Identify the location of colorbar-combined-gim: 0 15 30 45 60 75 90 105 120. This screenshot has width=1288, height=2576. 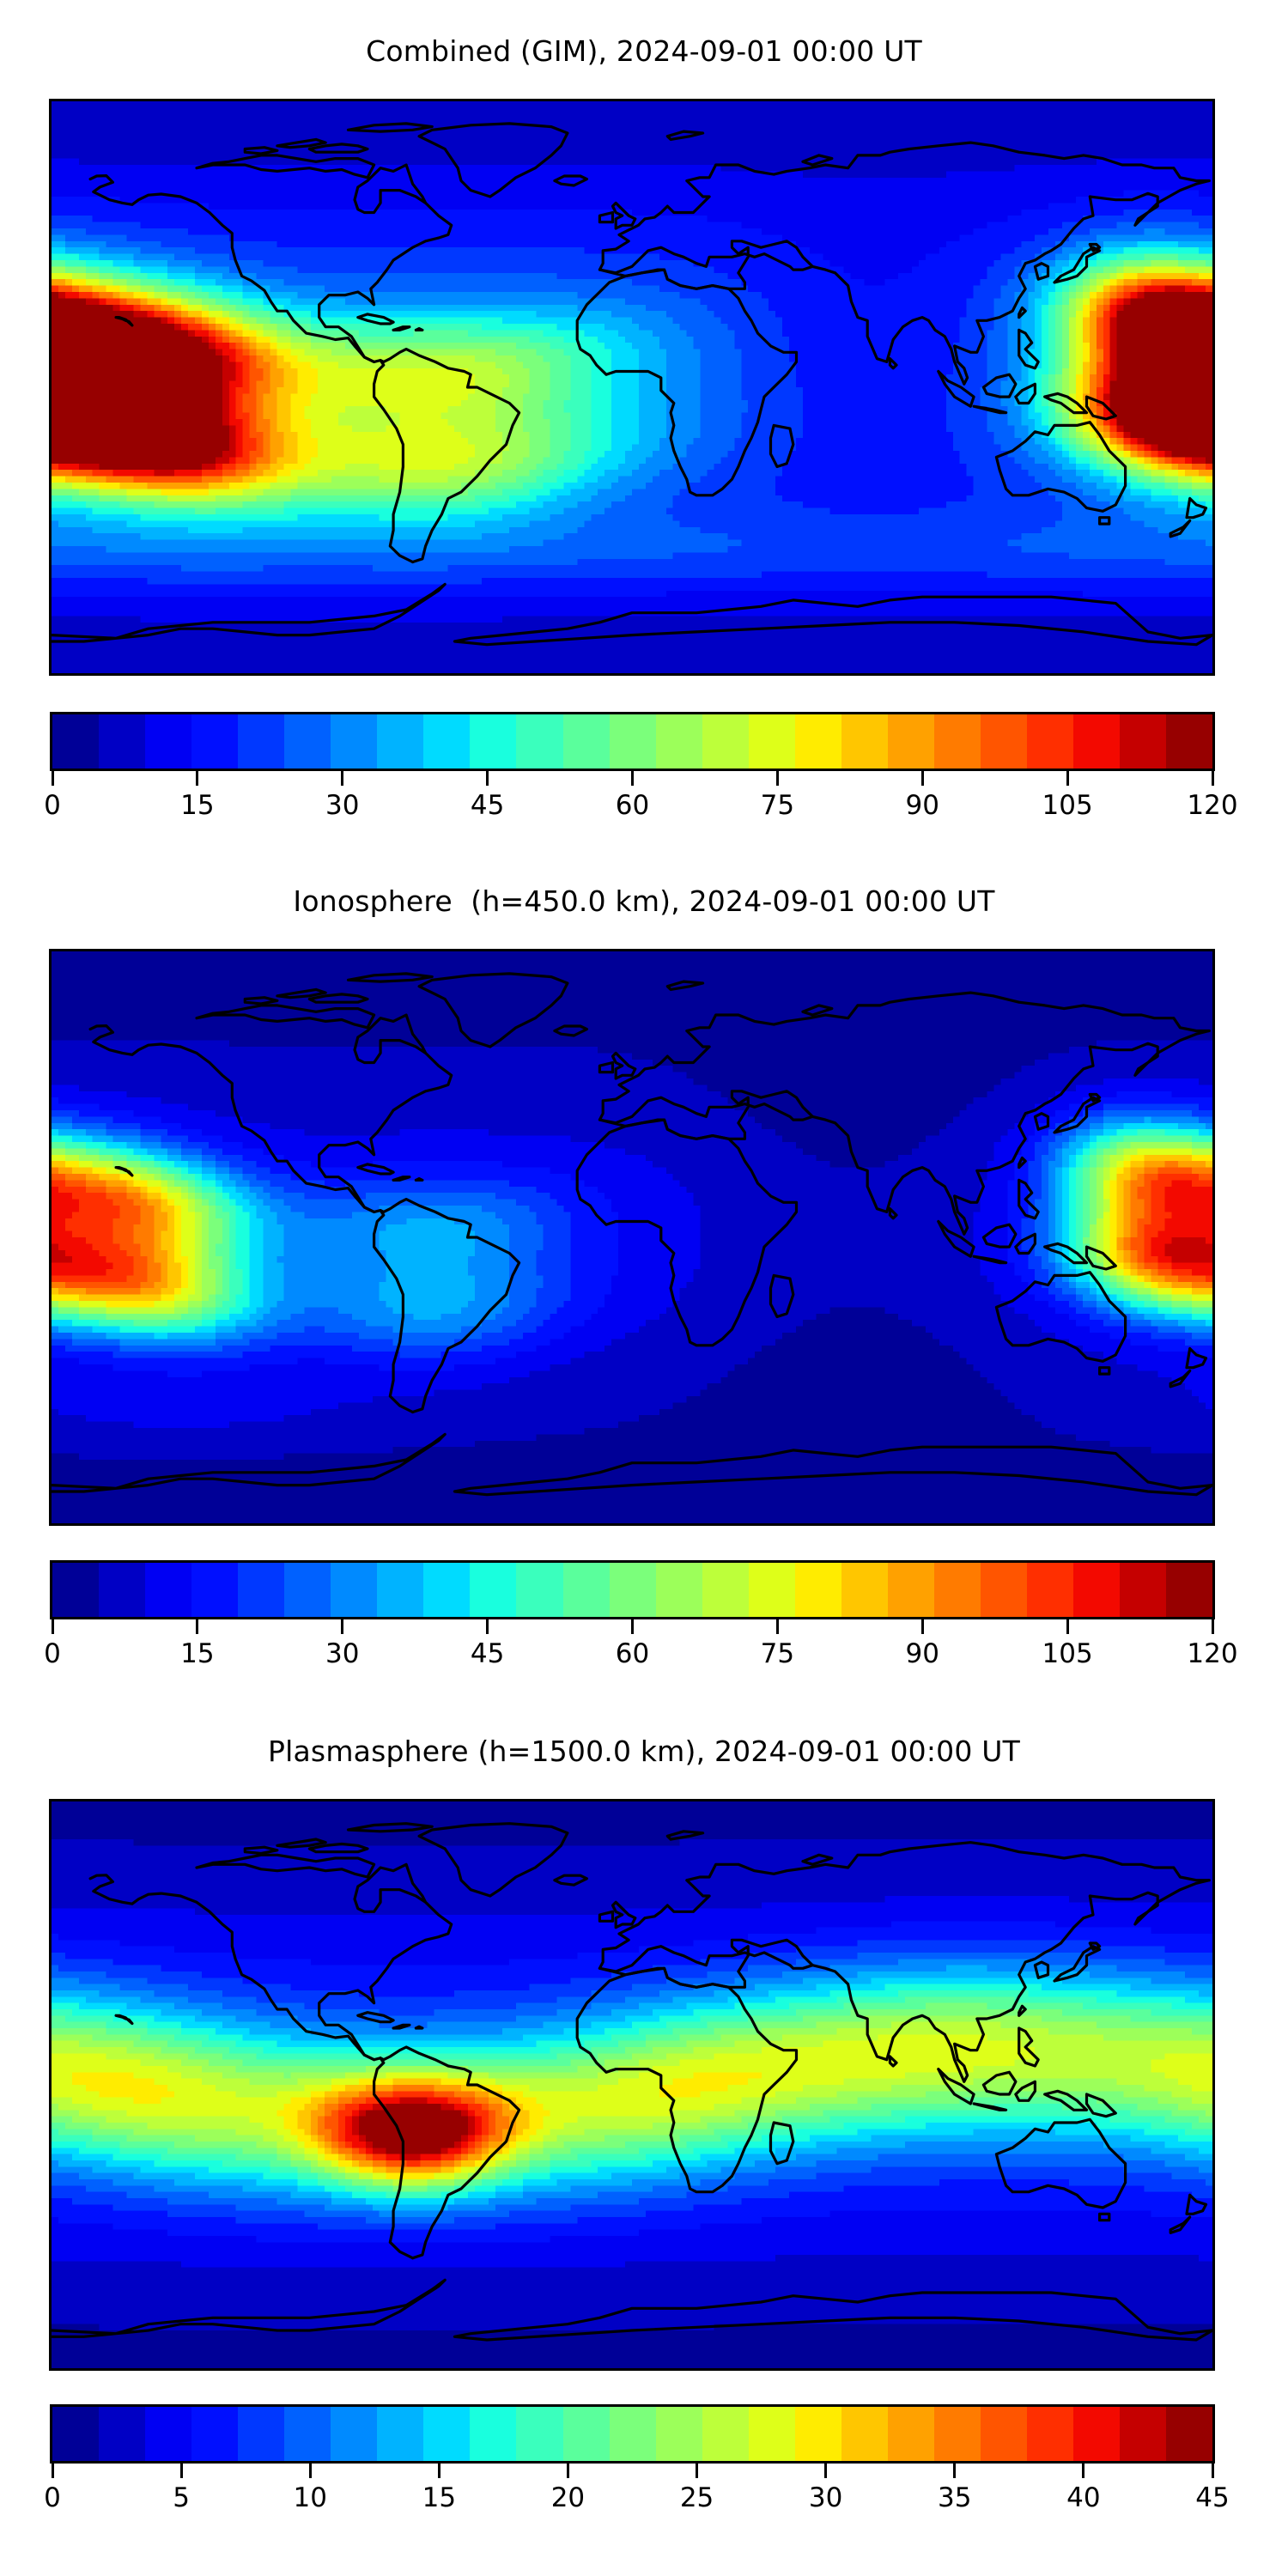
(641, 766).